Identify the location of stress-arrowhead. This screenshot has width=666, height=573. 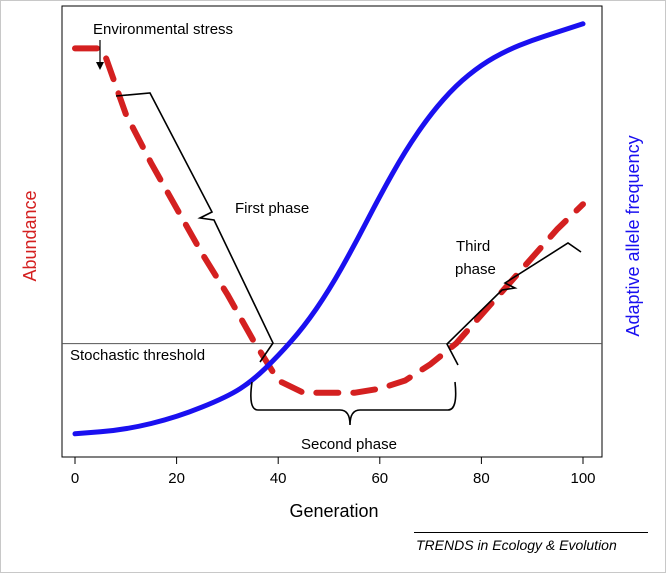
(100, 66).